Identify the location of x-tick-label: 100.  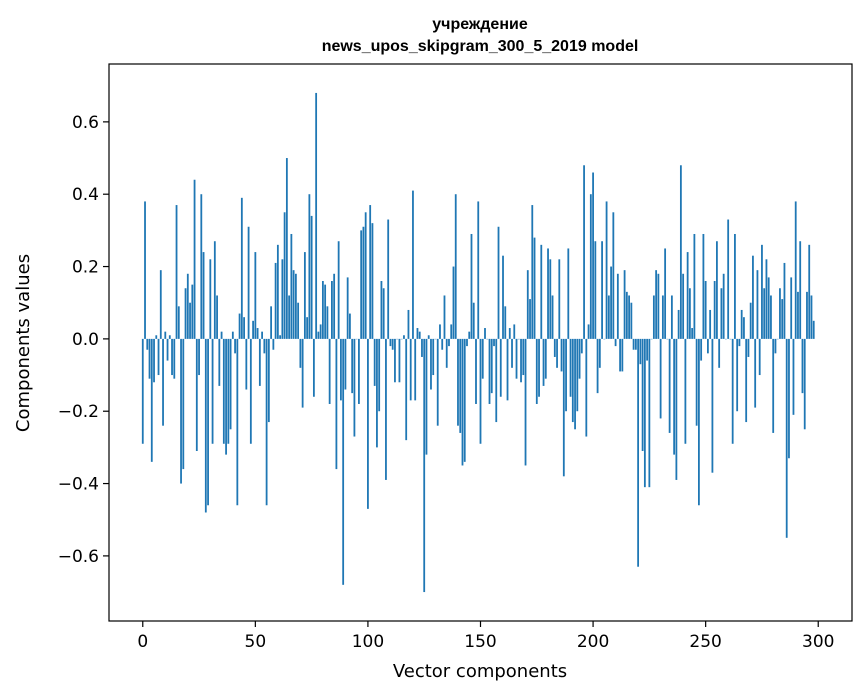
(368, 642).